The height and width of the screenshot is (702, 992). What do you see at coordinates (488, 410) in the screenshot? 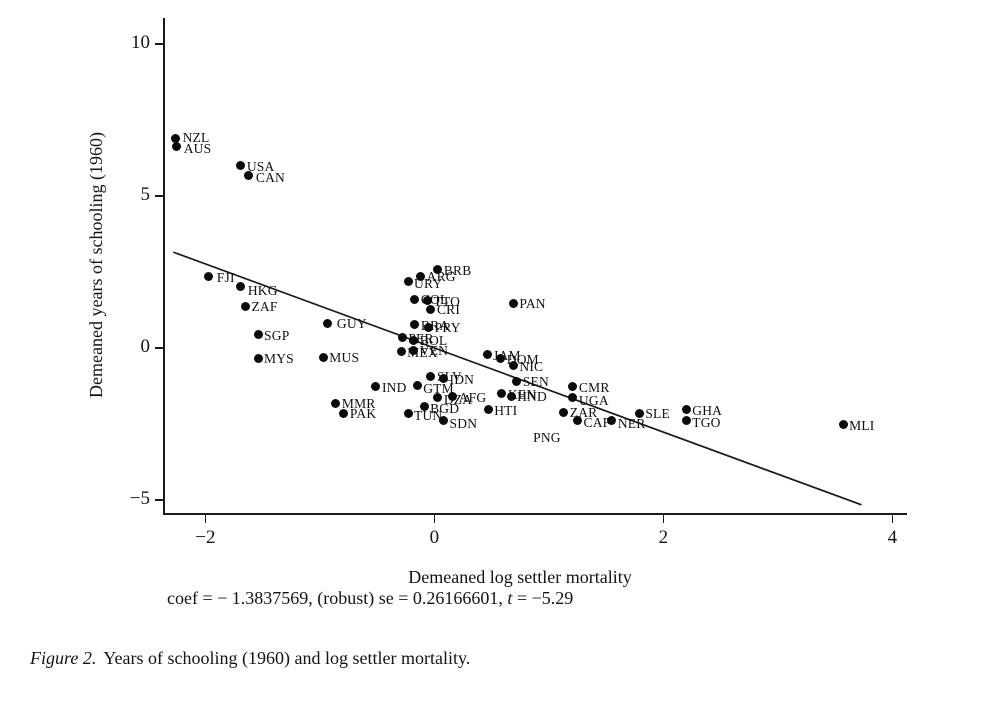
I see `data-point-HTI` at bounding box center [488, 410].